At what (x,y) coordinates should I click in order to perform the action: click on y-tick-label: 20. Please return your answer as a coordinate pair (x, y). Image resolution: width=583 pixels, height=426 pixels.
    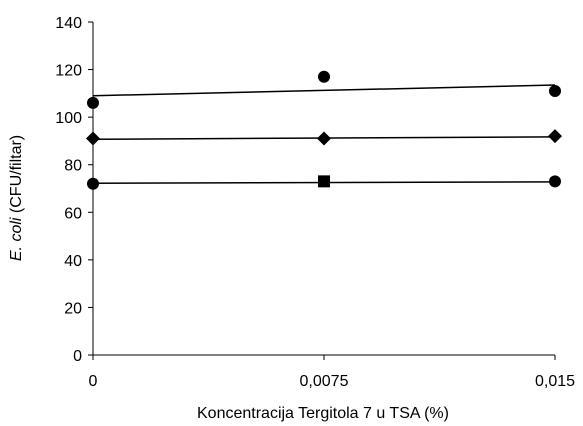
    Looking at the image, I should click on (73, 308).